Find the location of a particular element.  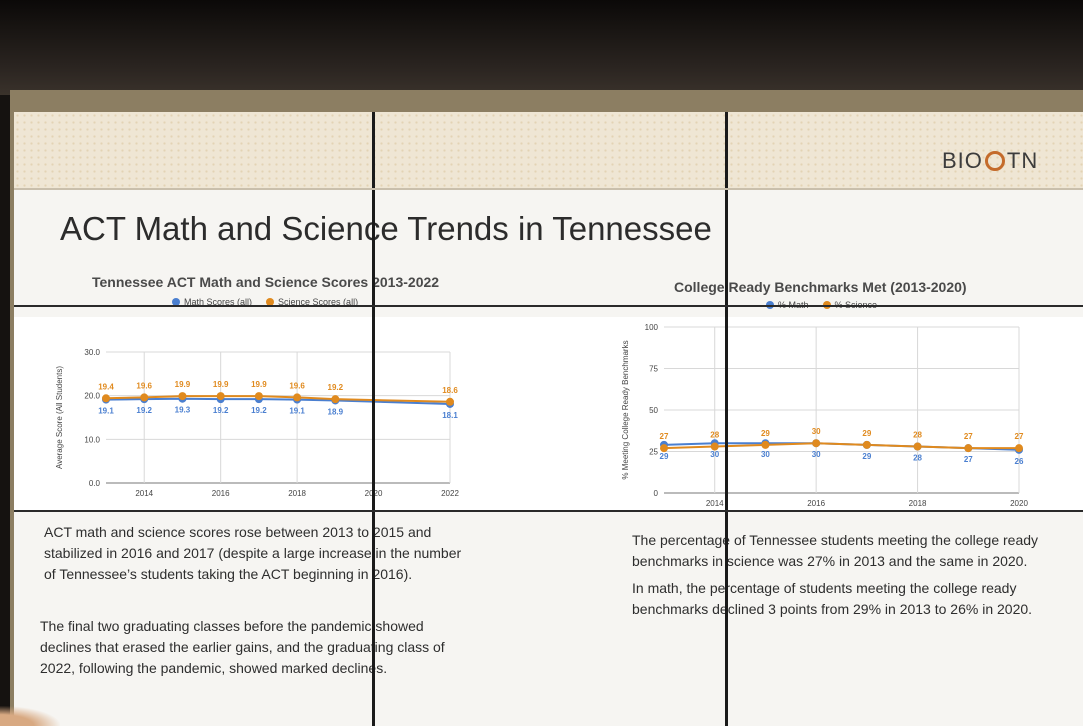

y-tick-label: 10.0 is located at coordinates (92, 439).